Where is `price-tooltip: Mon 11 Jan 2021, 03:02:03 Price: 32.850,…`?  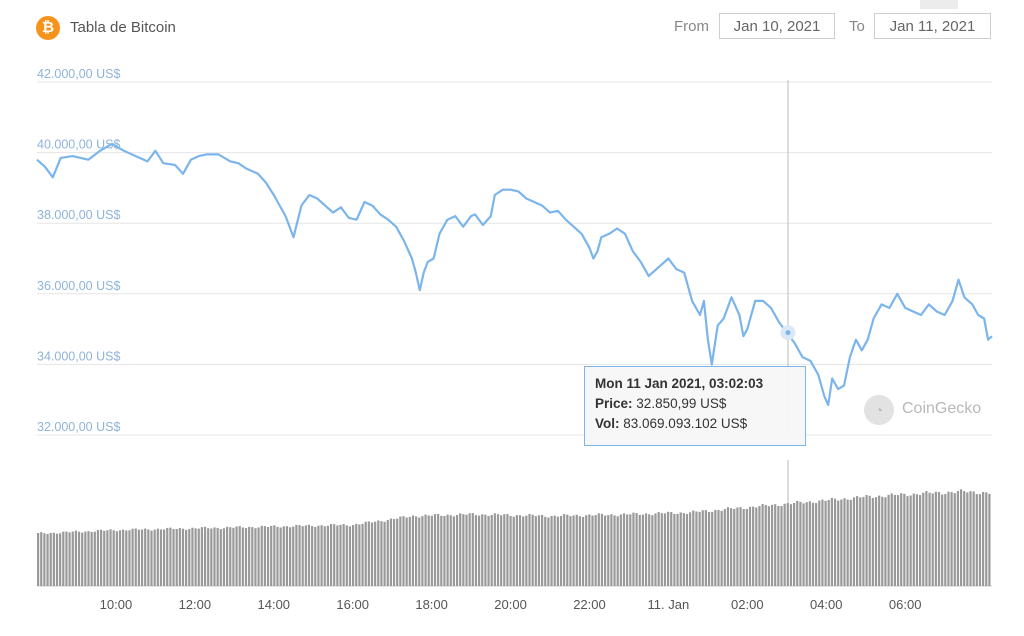
price-tooltip: Mon 11 Jan 2021, 03:02:03 Price: 32.850,… is located at coordinates (695, 406).